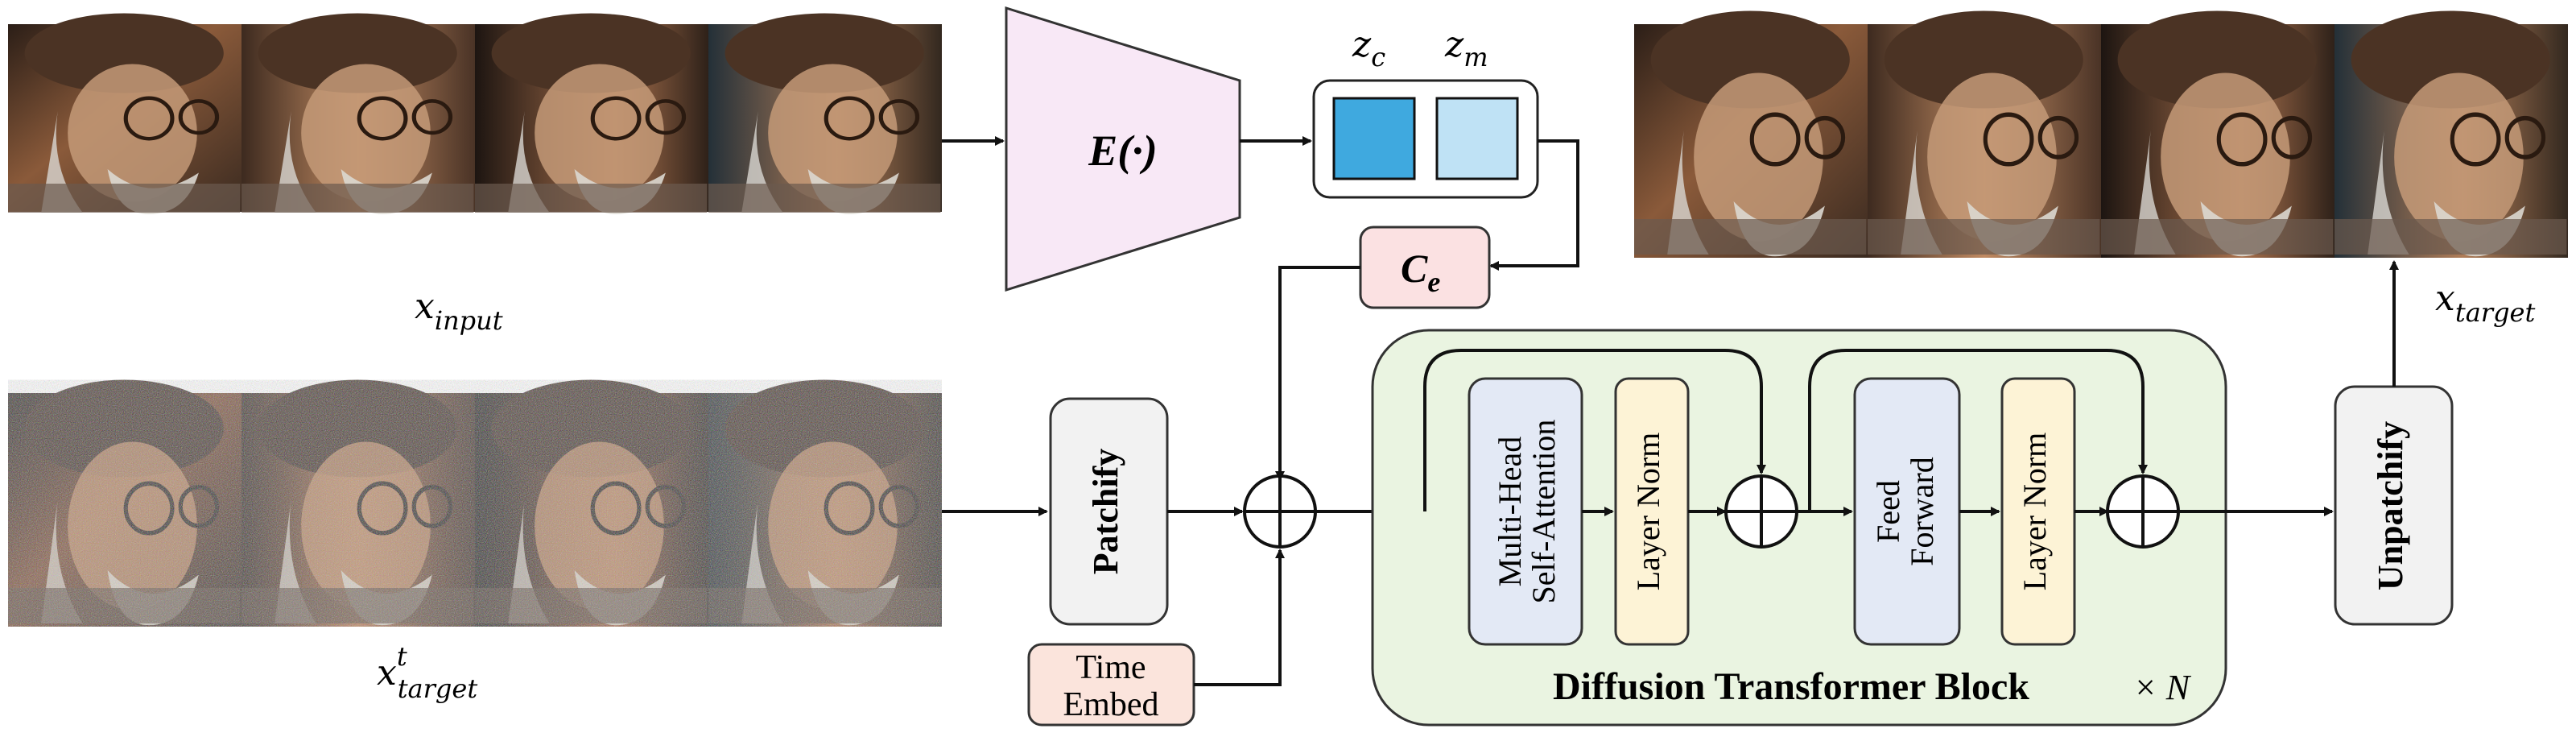 This screenshot has height=737, width=2576. What do you see at coordinates (1648, 512) in the screenshot?
I see `layer-norm-1-label: Layer Norm` at bounding box center [1648, 512].